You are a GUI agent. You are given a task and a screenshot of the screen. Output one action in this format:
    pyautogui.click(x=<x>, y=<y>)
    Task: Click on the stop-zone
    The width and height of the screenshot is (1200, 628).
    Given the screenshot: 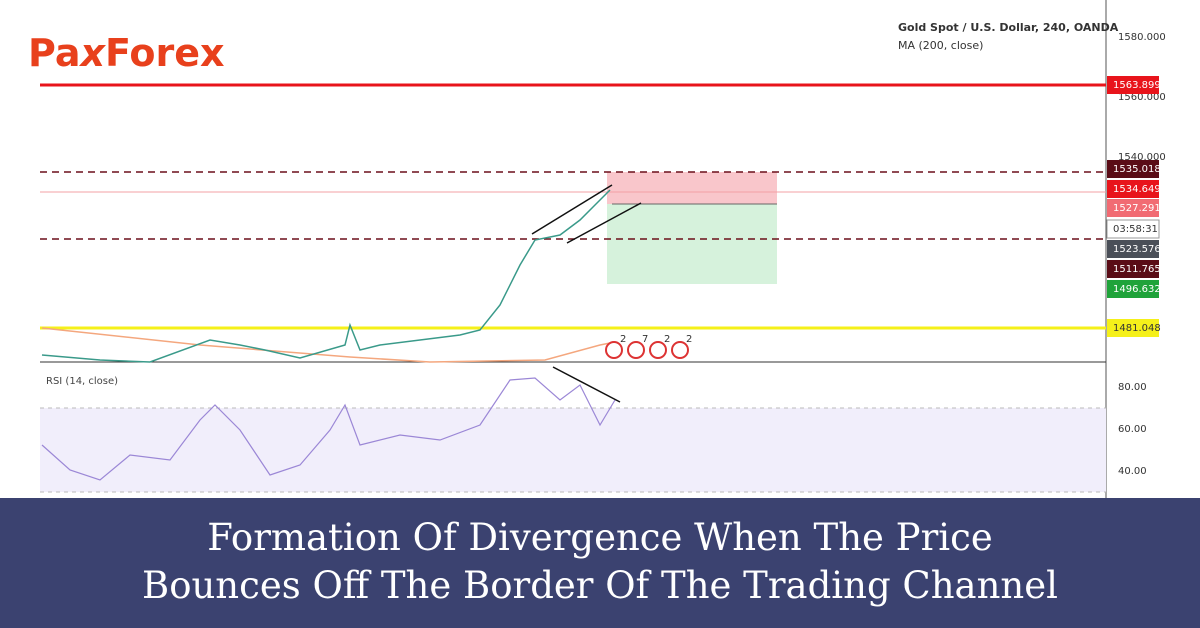 What is the action you would take?
    pyautogui.click(x=692, y=188)
    